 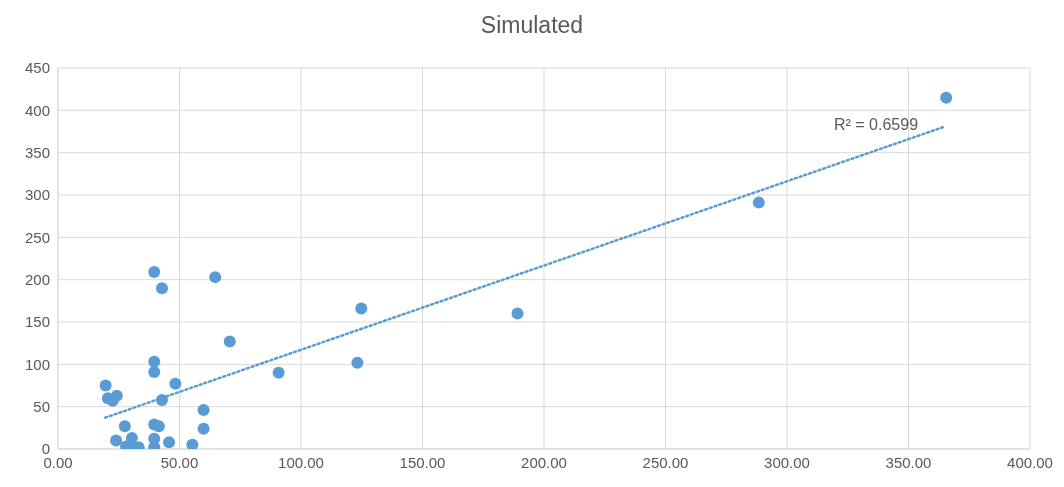 I want to click on y-tick-label: 150, so click(x=37, y=322).